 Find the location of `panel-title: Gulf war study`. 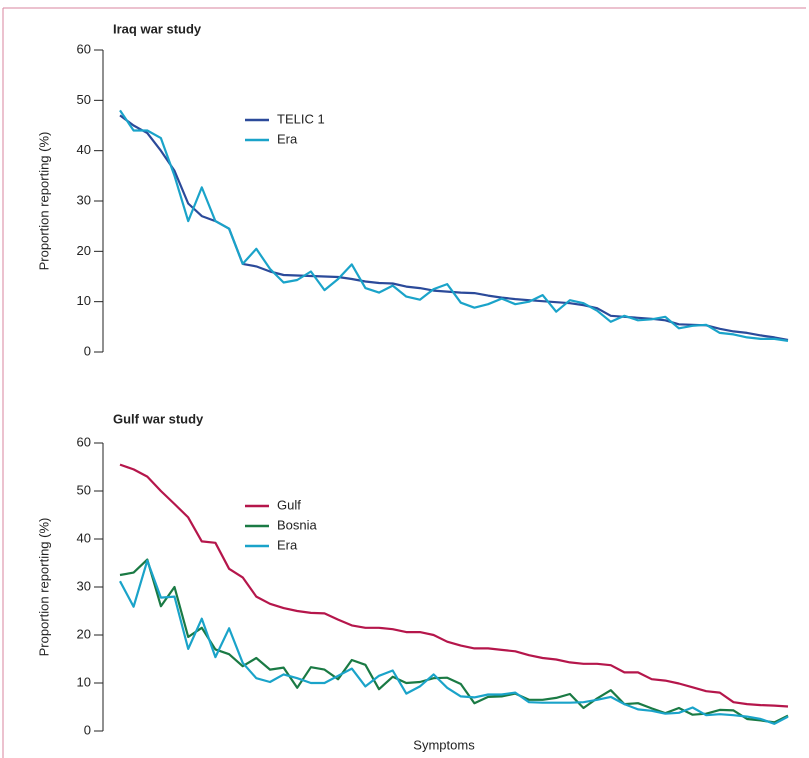

panel-title: Gulf war study is located at coordinates (158, 418).